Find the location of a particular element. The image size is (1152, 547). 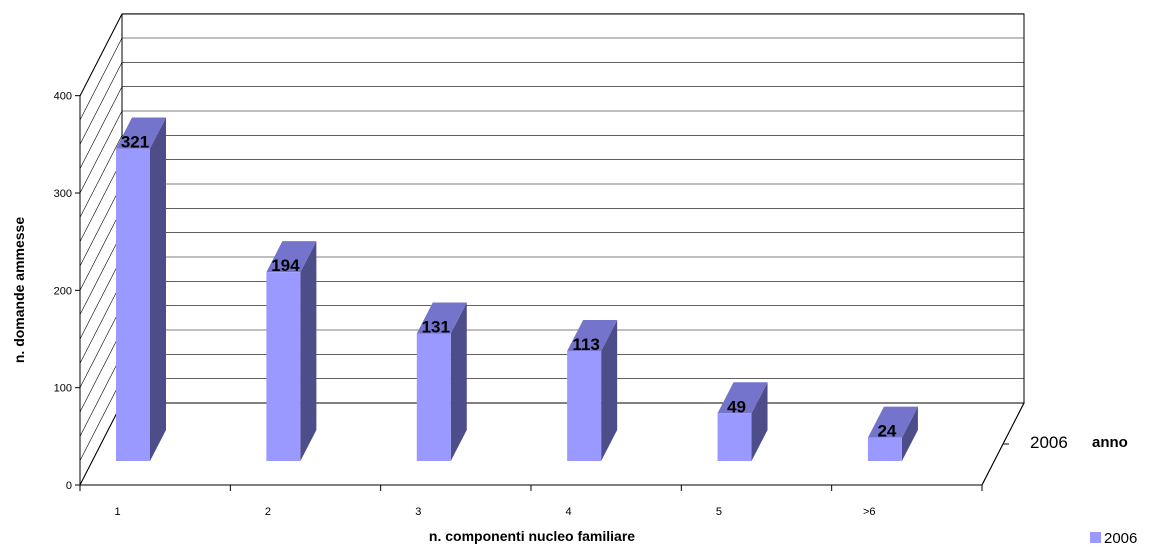

x-tick-label: 4 is located at coordinates (569, 512).